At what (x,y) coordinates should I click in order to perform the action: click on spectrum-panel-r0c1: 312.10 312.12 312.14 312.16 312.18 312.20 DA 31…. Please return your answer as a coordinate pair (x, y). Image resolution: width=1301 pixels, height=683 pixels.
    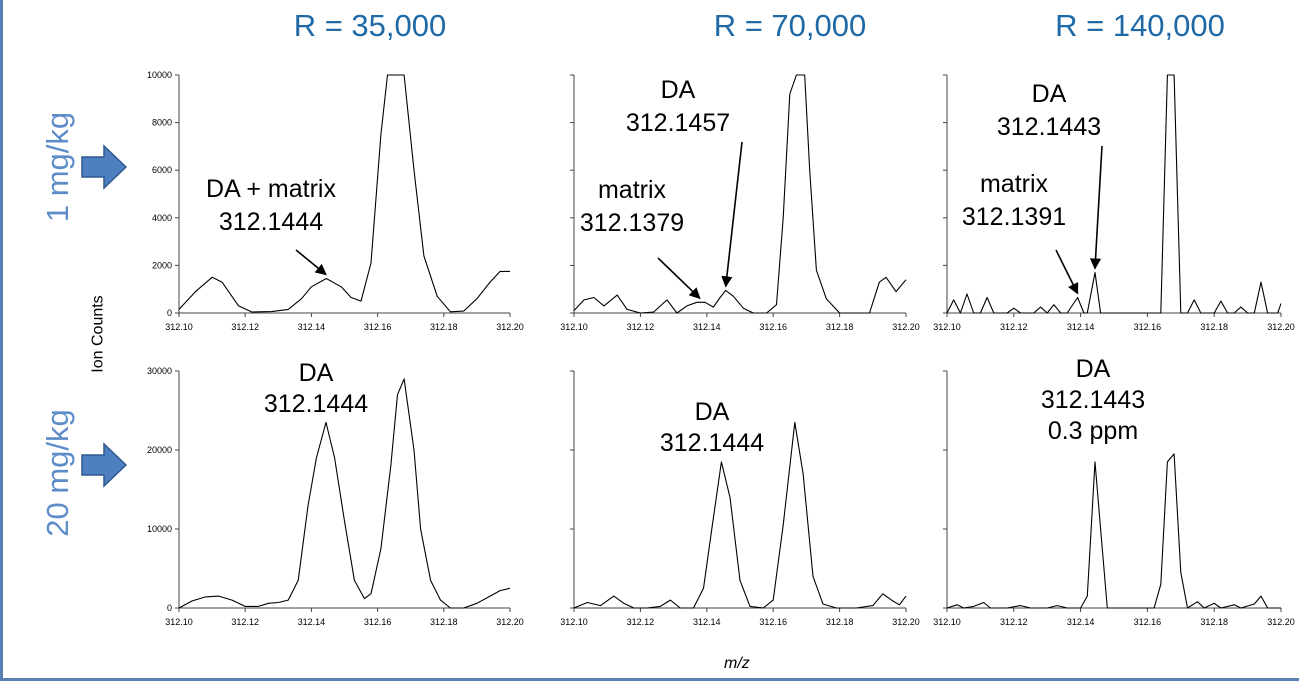
    Looking at the image, I should click on (740, 203).